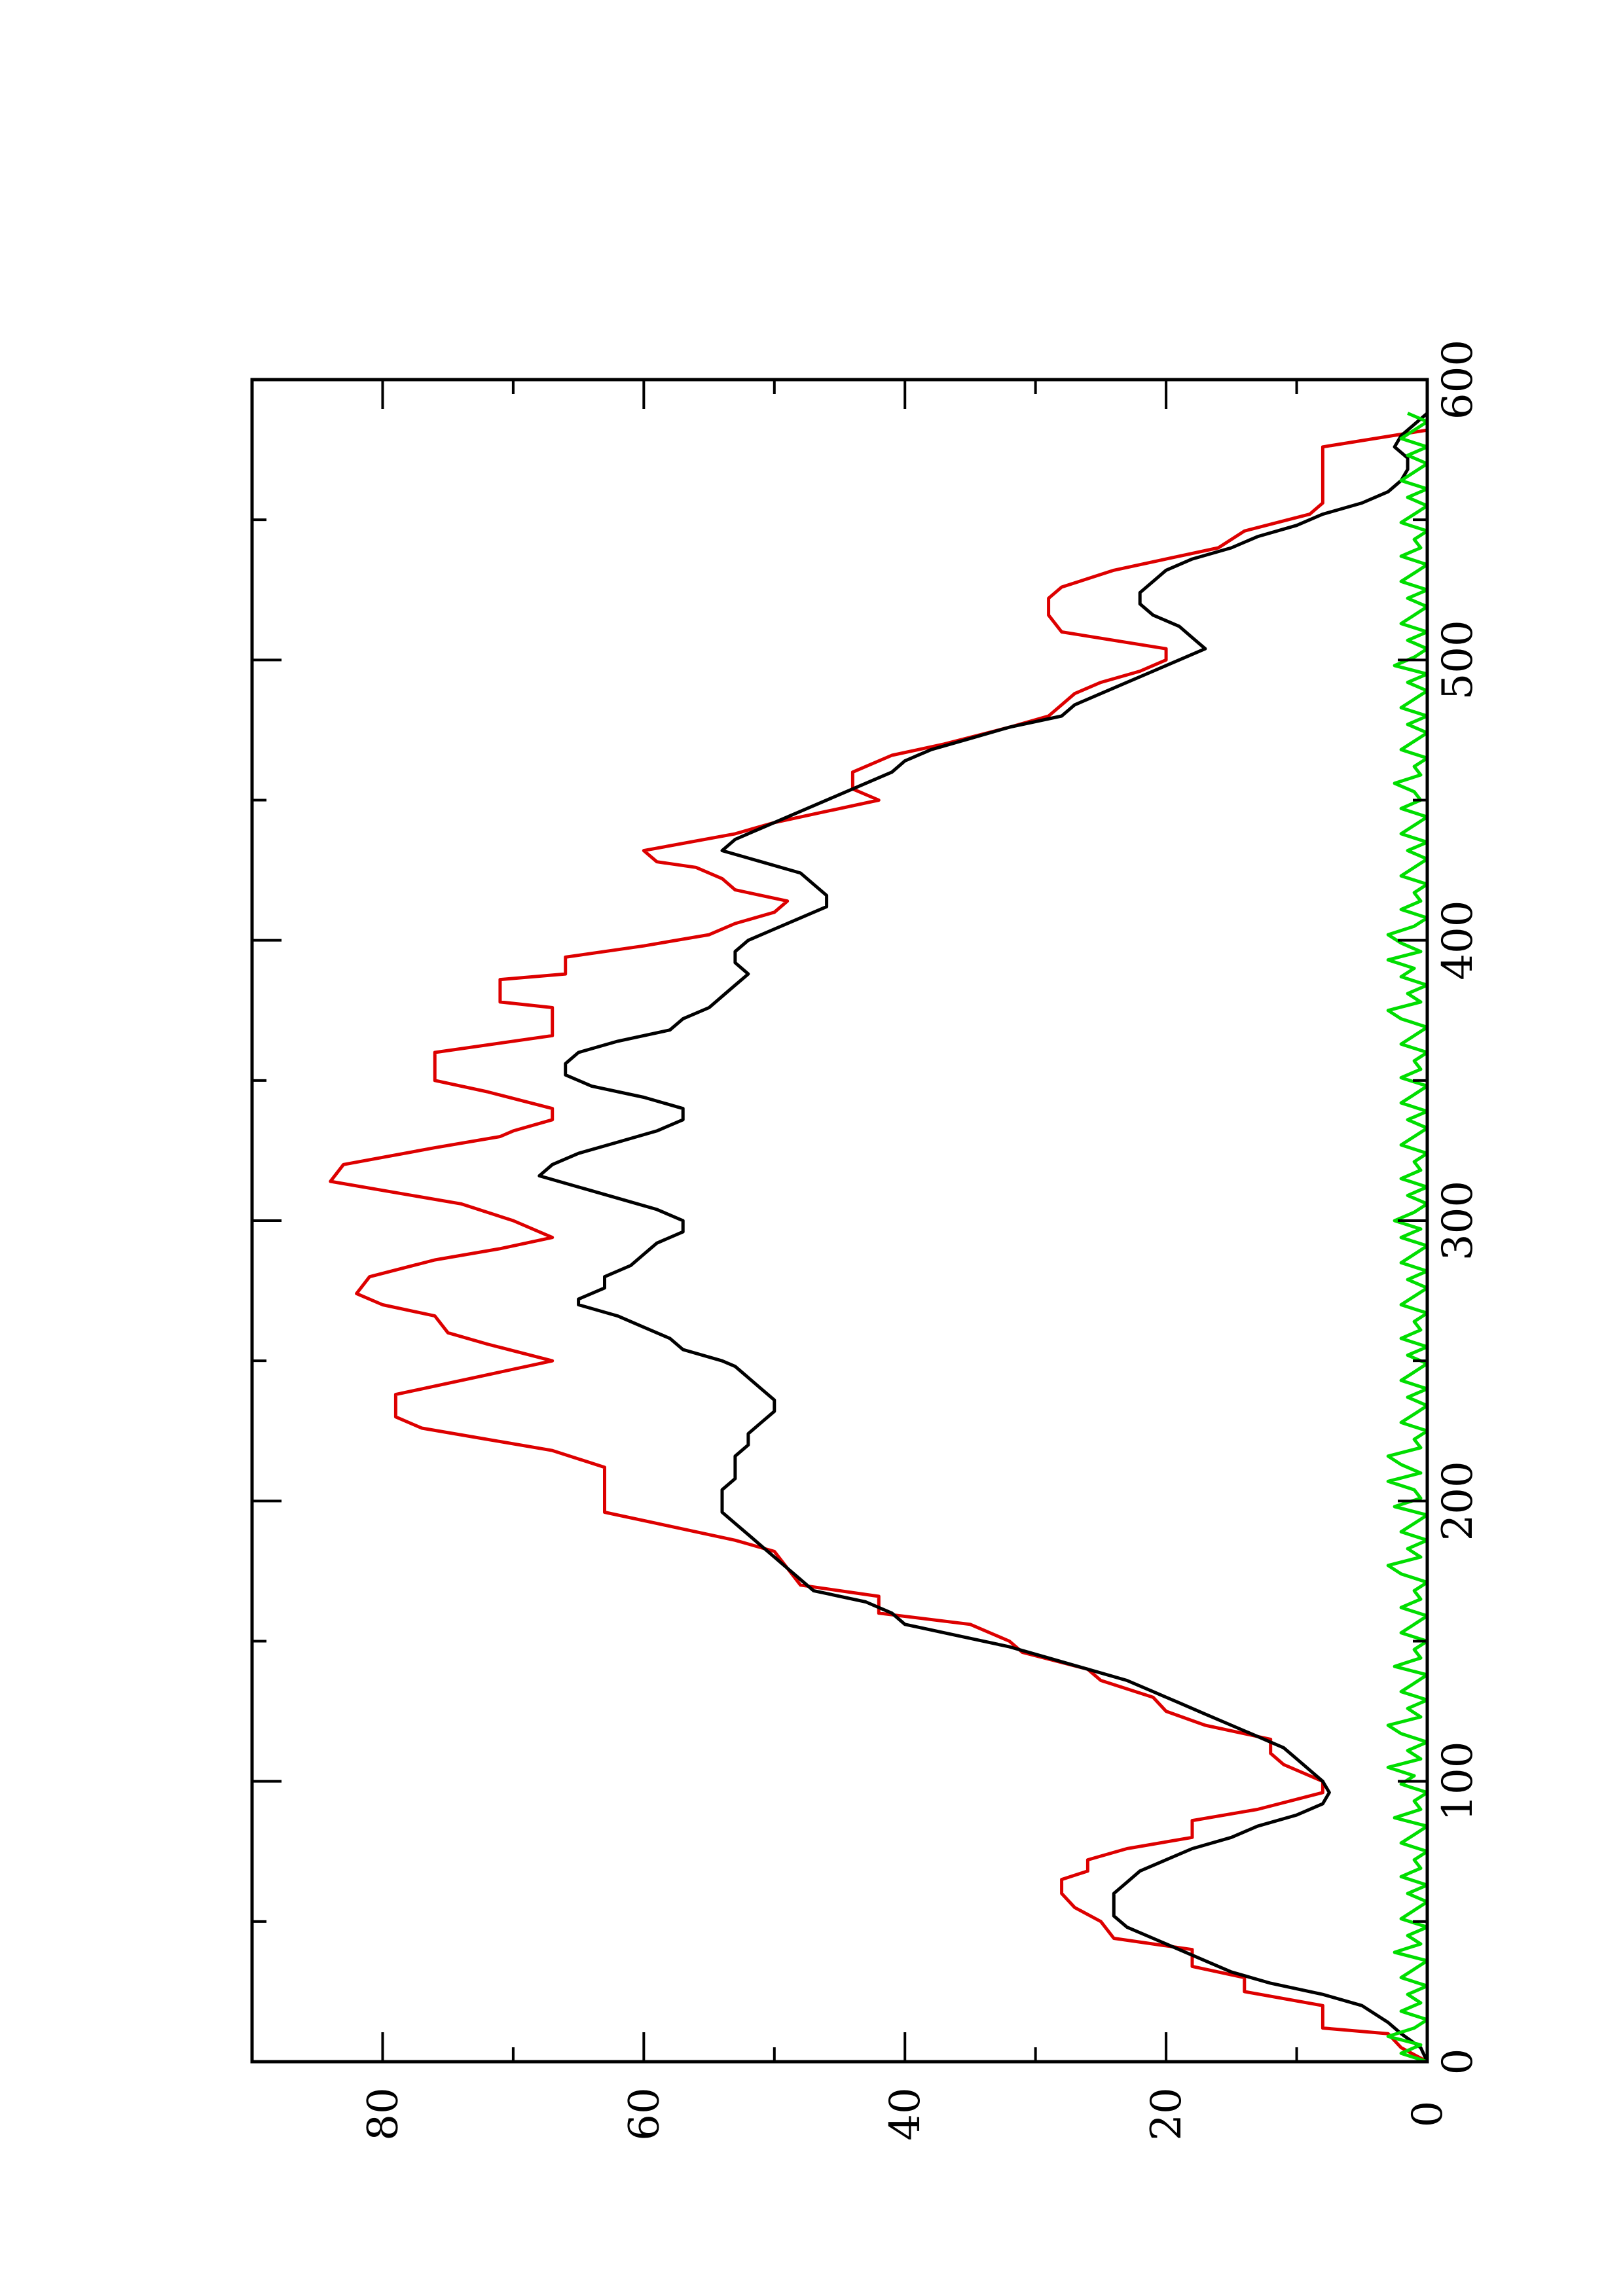  What do you see at coordinates (1458, 1501) in the screenshot?
I see `x-tick-label: 200` at bounding box center [1458, 1501].